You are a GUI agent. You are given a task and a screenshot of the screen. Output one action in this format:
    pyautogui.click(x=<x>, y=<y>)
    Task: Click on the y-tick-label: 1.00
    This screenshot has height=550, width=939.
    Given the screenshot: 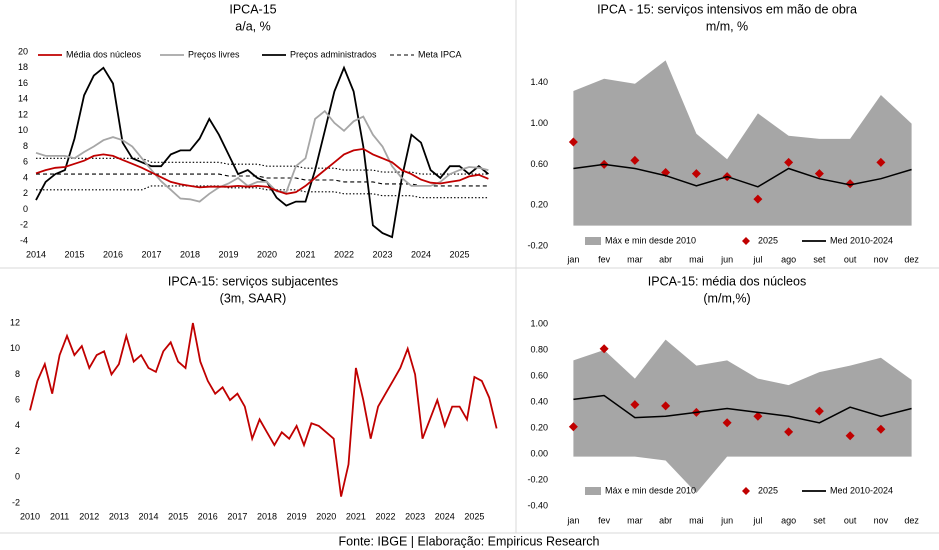 What is the action you would take?
    pyautogui.click(x=539, y=123)
    